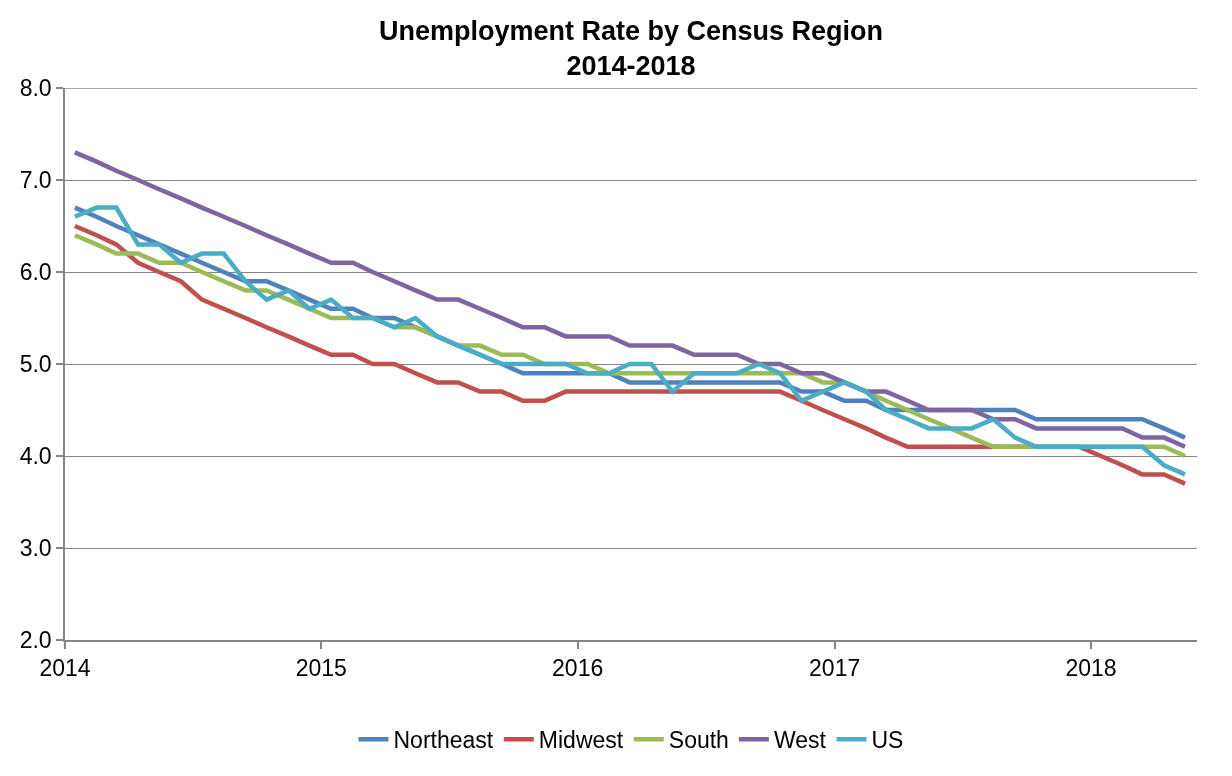 This screenshot has height=776, width=1232. What do you see at coordinates (35, 180) in the screenshot?
I see `y-tick-label: 7.0` at bounding box center [35, 180].